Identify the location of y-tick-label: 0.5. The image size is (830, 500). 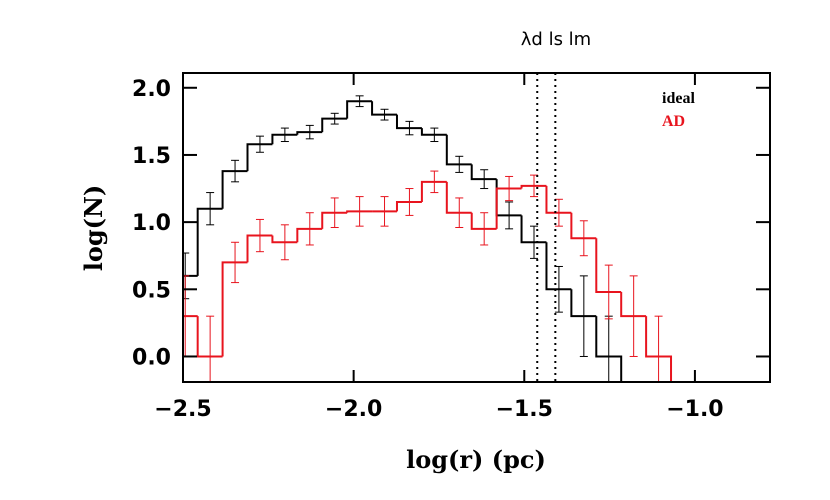
(151, 290).